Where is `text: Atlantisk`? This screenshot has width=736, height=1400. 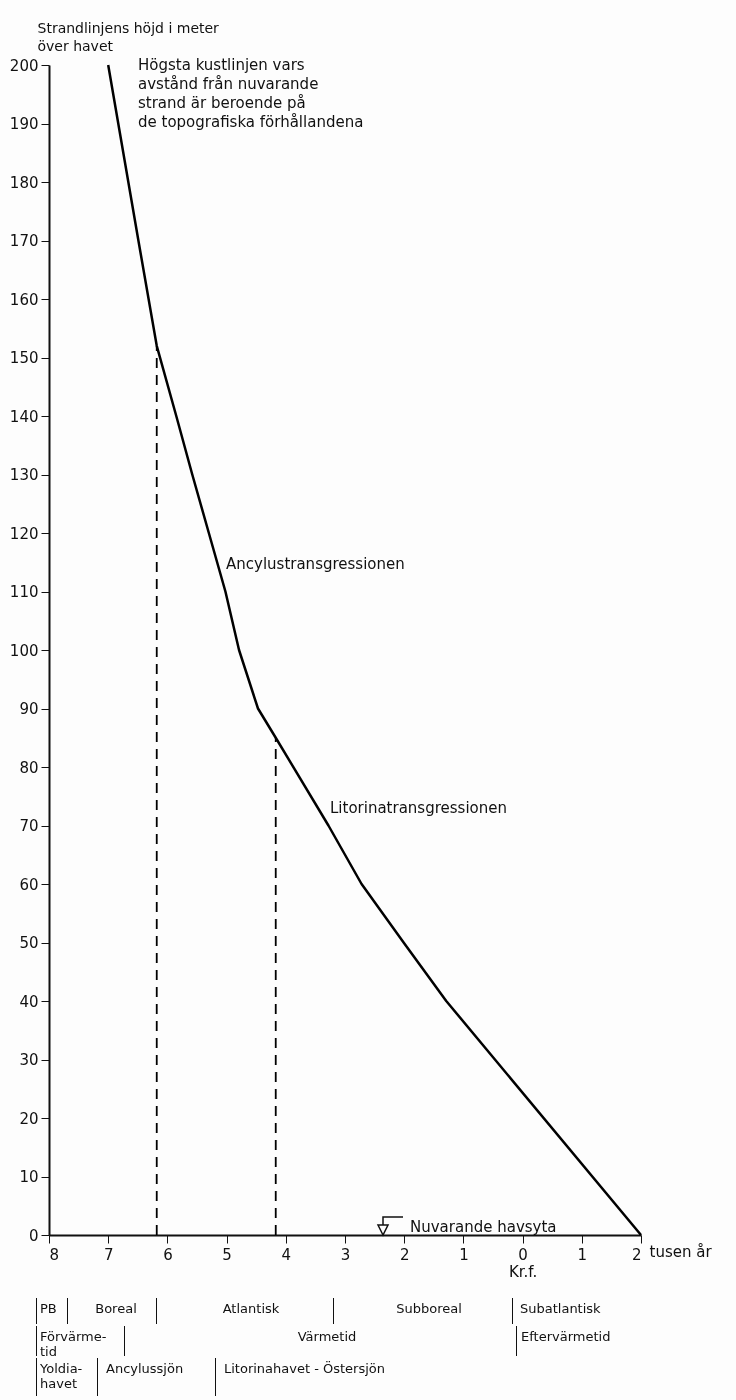
text: Atlantisk is located at coordinates (251, 1308).